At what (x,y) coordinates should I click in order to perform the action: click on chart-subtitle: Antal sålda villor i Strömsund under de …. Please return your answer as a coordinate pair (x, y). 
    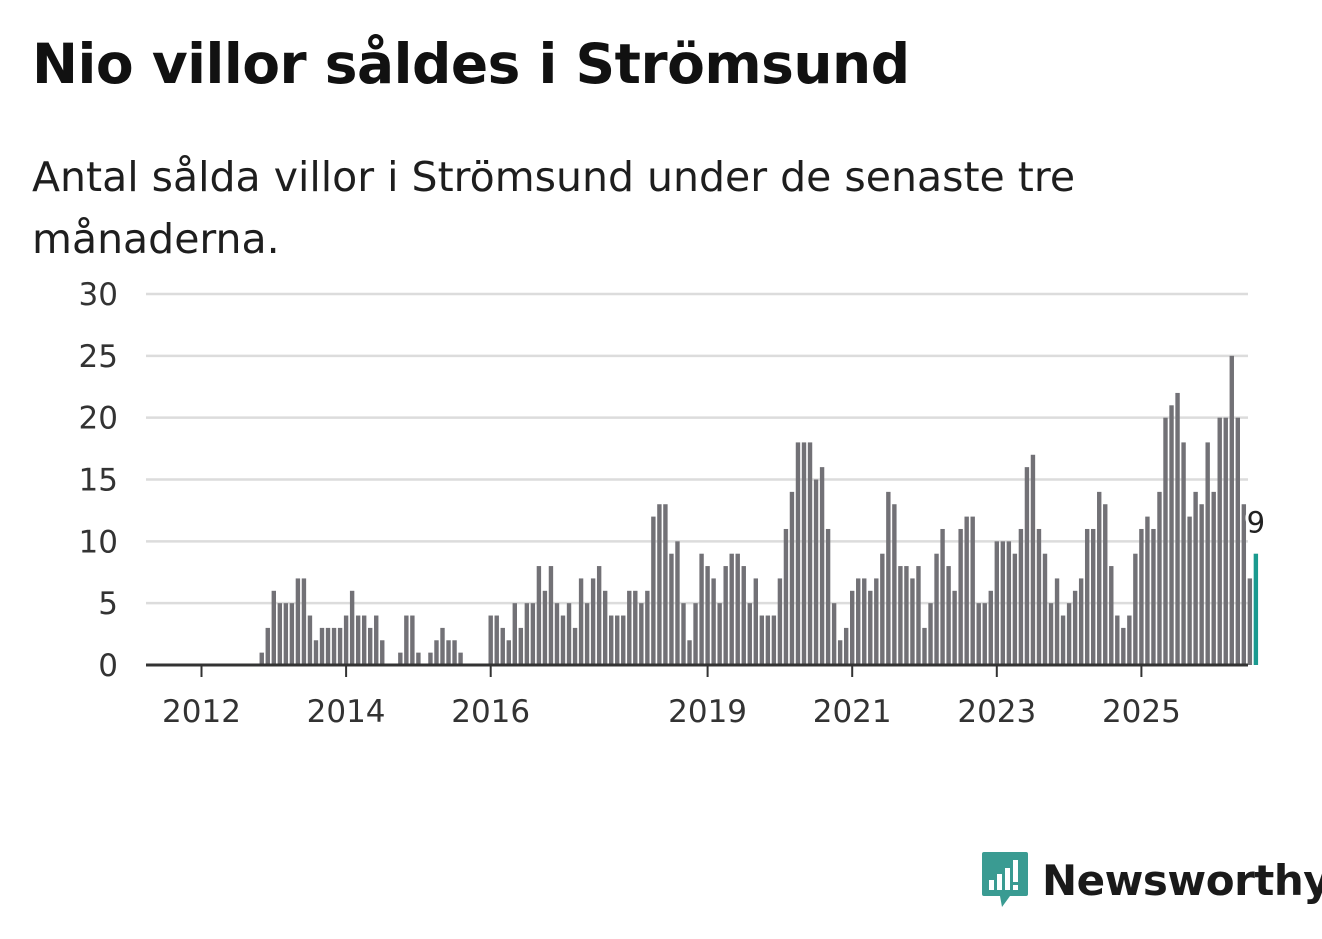
    Looking at the image, I should click on (554, 208).